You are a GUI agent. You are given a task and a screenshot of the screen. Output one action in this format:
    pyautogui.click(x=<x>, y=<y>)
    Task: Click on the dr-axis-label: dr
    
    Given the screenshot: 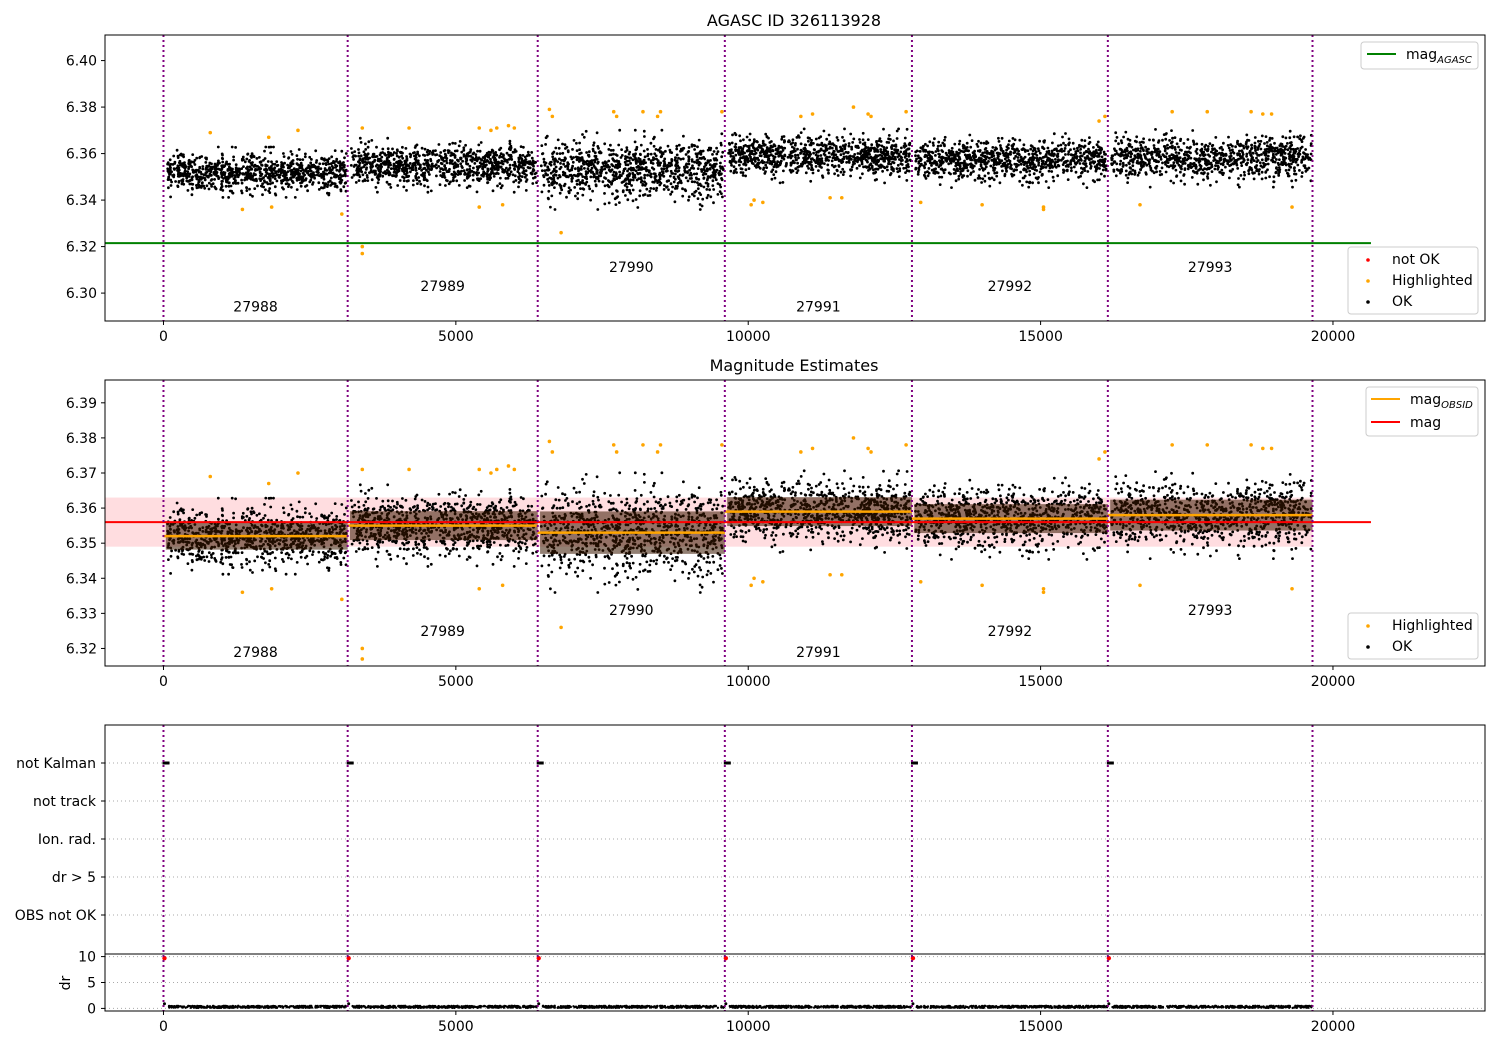 What is the action you would take?
    pyautogui.click(x=66, y=982)
    